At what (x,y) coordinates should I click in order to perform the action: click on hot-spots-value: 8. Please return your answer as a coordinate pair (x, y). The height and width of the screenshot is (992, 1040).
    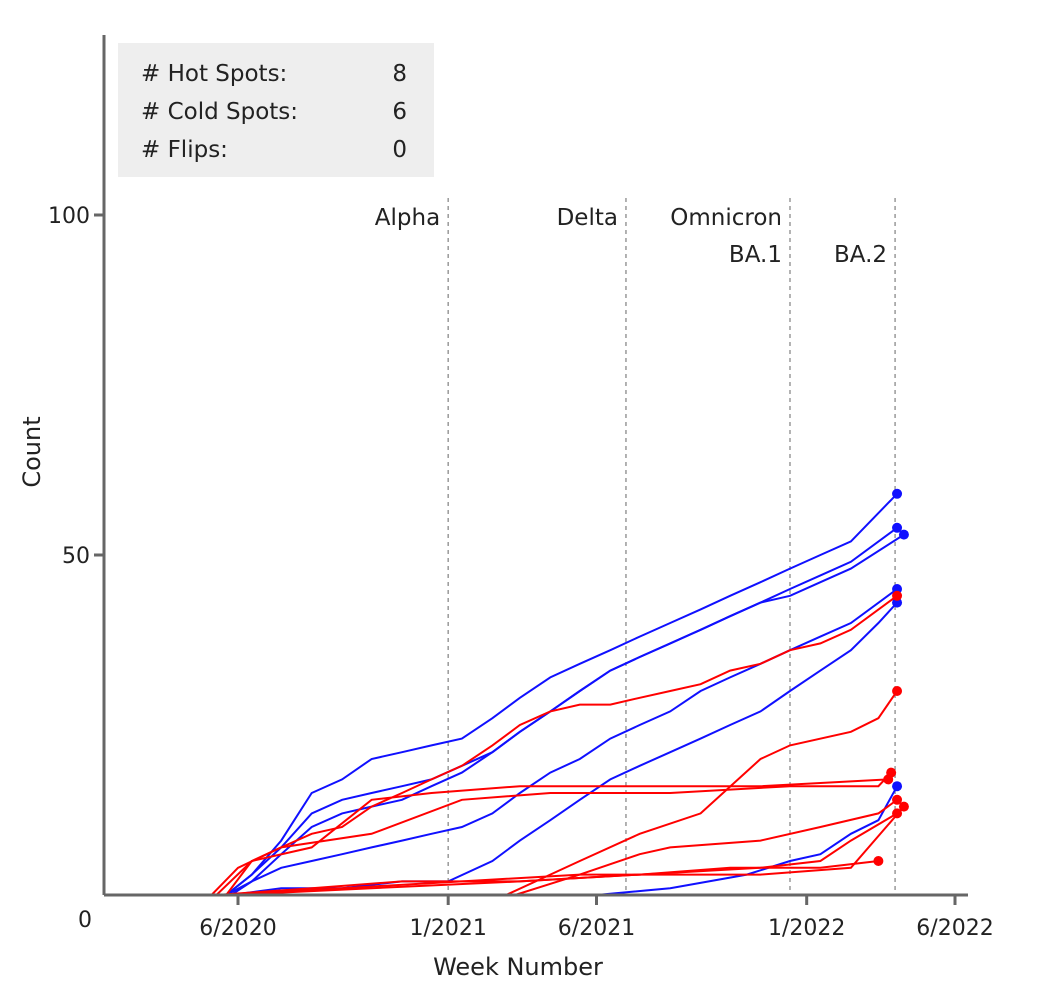
    Looking at the image, I should click on (399, 74).